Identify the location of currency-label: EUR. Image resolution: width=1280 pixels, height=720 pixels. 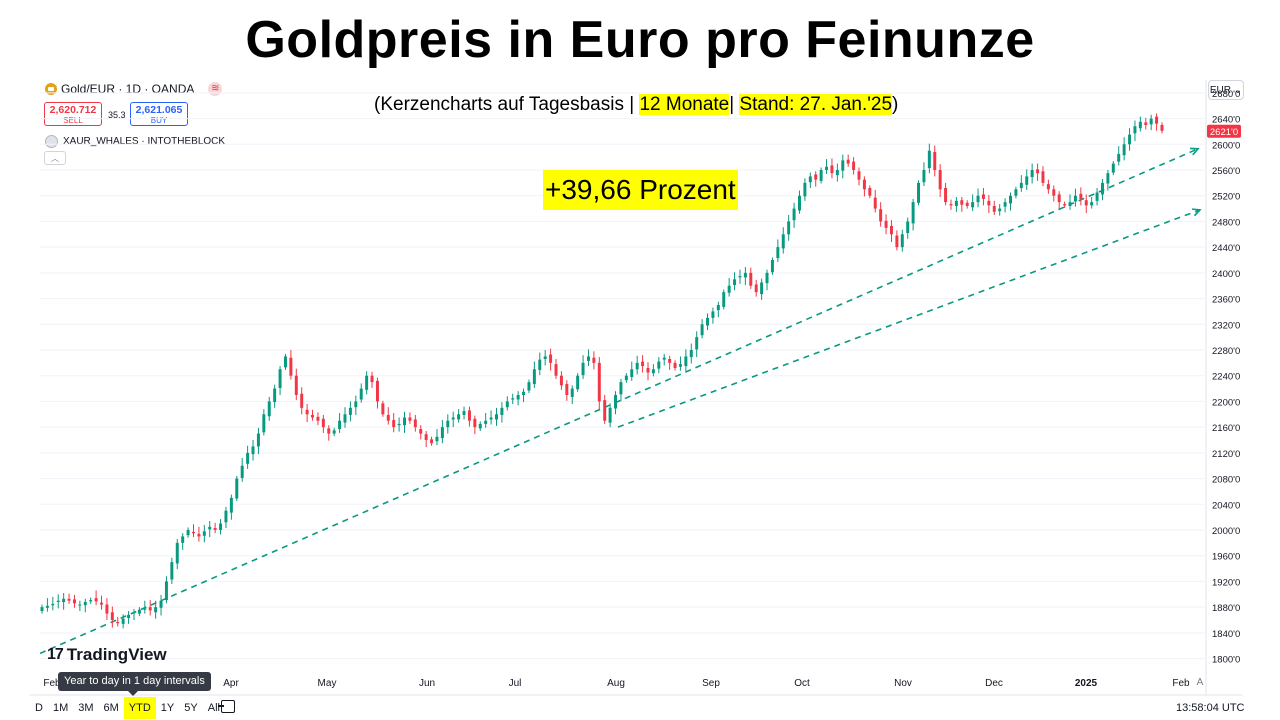
(1220, 90).